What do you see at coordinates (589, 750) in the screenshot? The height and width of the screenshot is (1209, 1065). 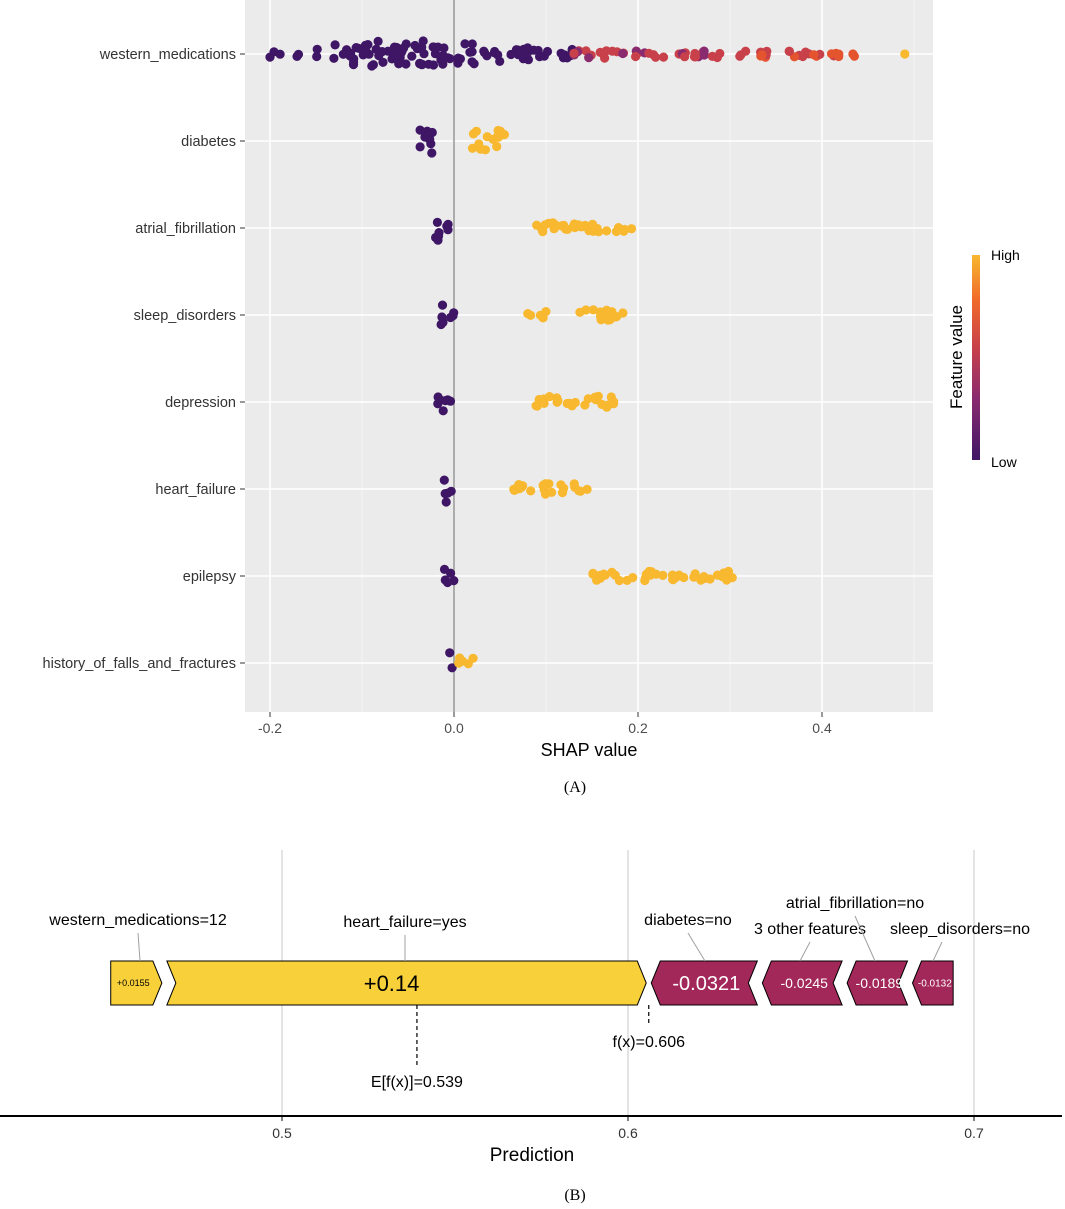 I see `panel-a-x-axis-title: SHAP value` at bounding box center [589, 750].